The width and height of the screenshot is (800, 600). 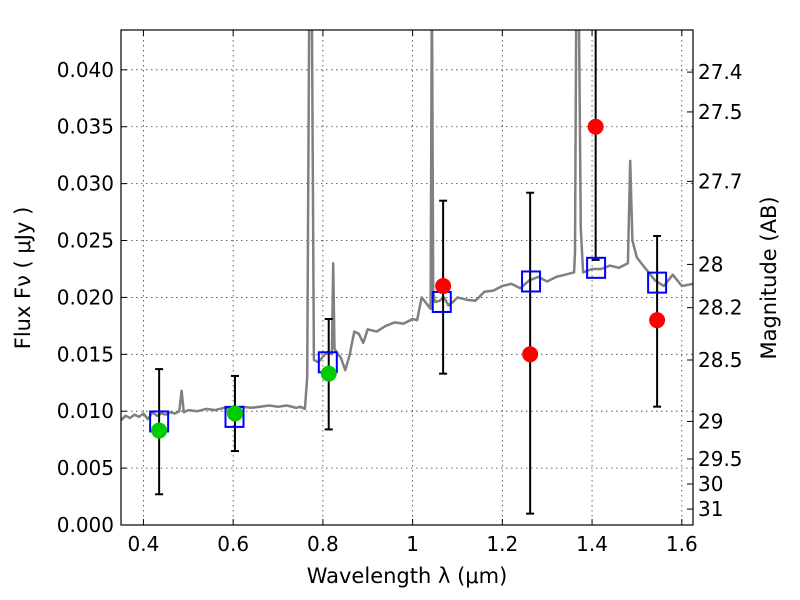 I want to click on mag-tick-label: 27.4, so click(x=720, y=72).